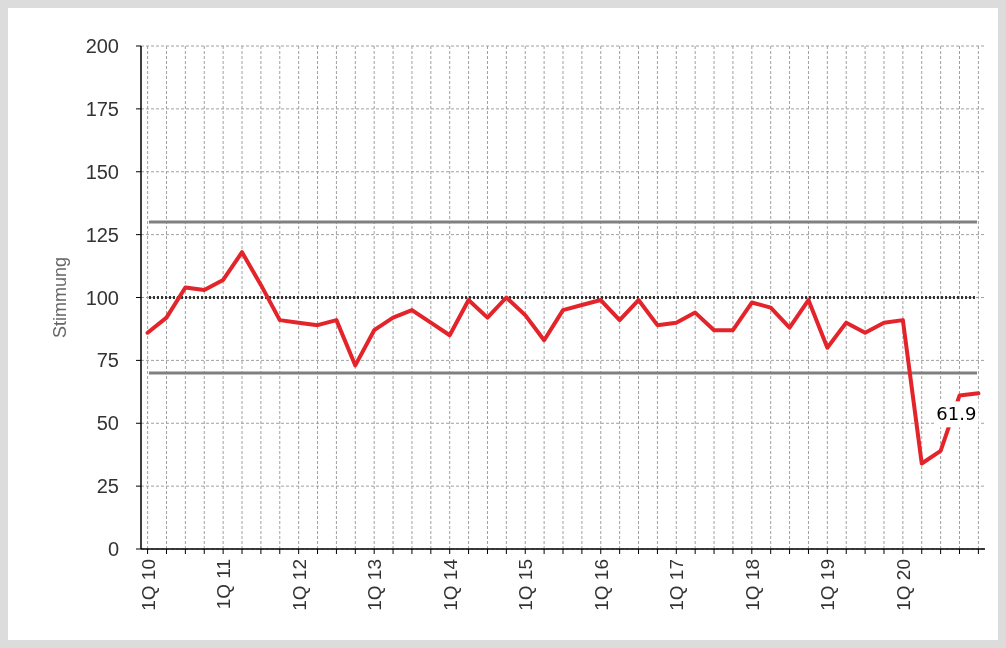  Describe the element at coordinates (450, 584) in the screenshot. I see `x-tick-label: 1Q 14` at that location.